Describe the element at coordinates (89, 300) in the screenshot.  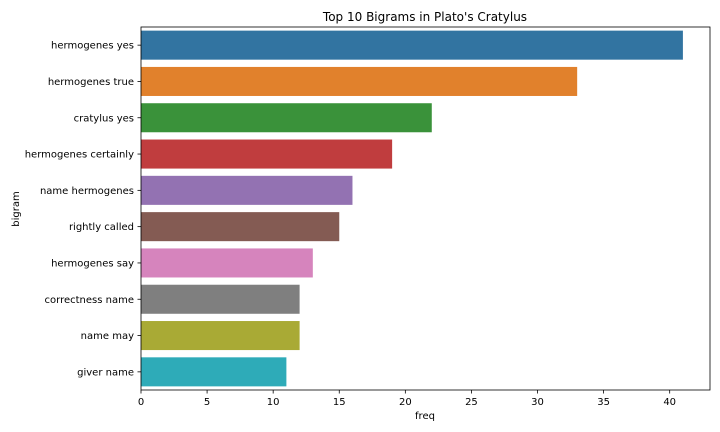
I see `y-tick-label: correctness name` at that location.